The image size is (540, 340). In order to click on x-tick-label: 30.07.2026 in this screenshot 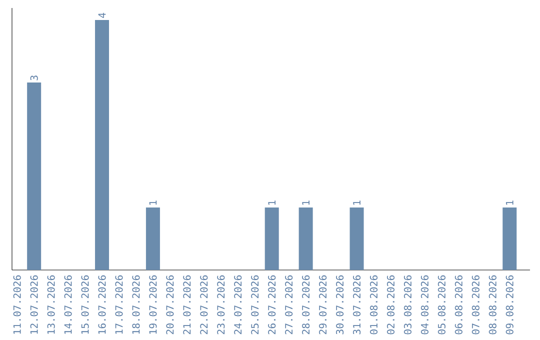, I will do `click(340, 304)`.